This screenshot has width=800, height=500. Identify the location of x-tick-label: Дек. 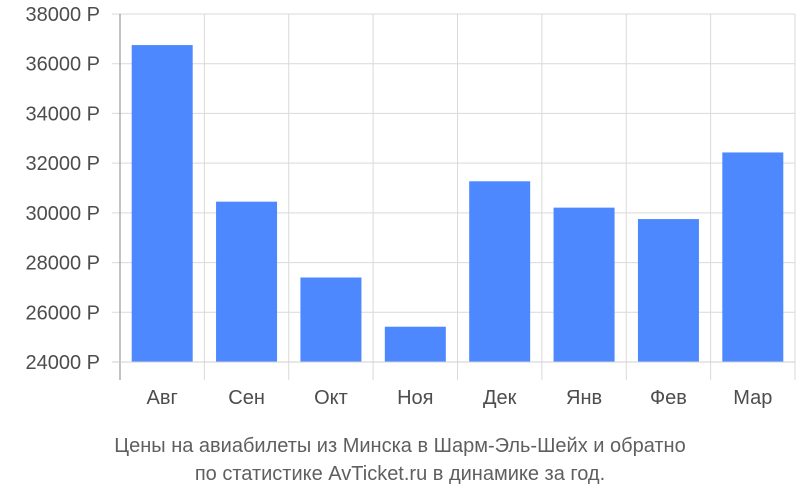
(500, 398).